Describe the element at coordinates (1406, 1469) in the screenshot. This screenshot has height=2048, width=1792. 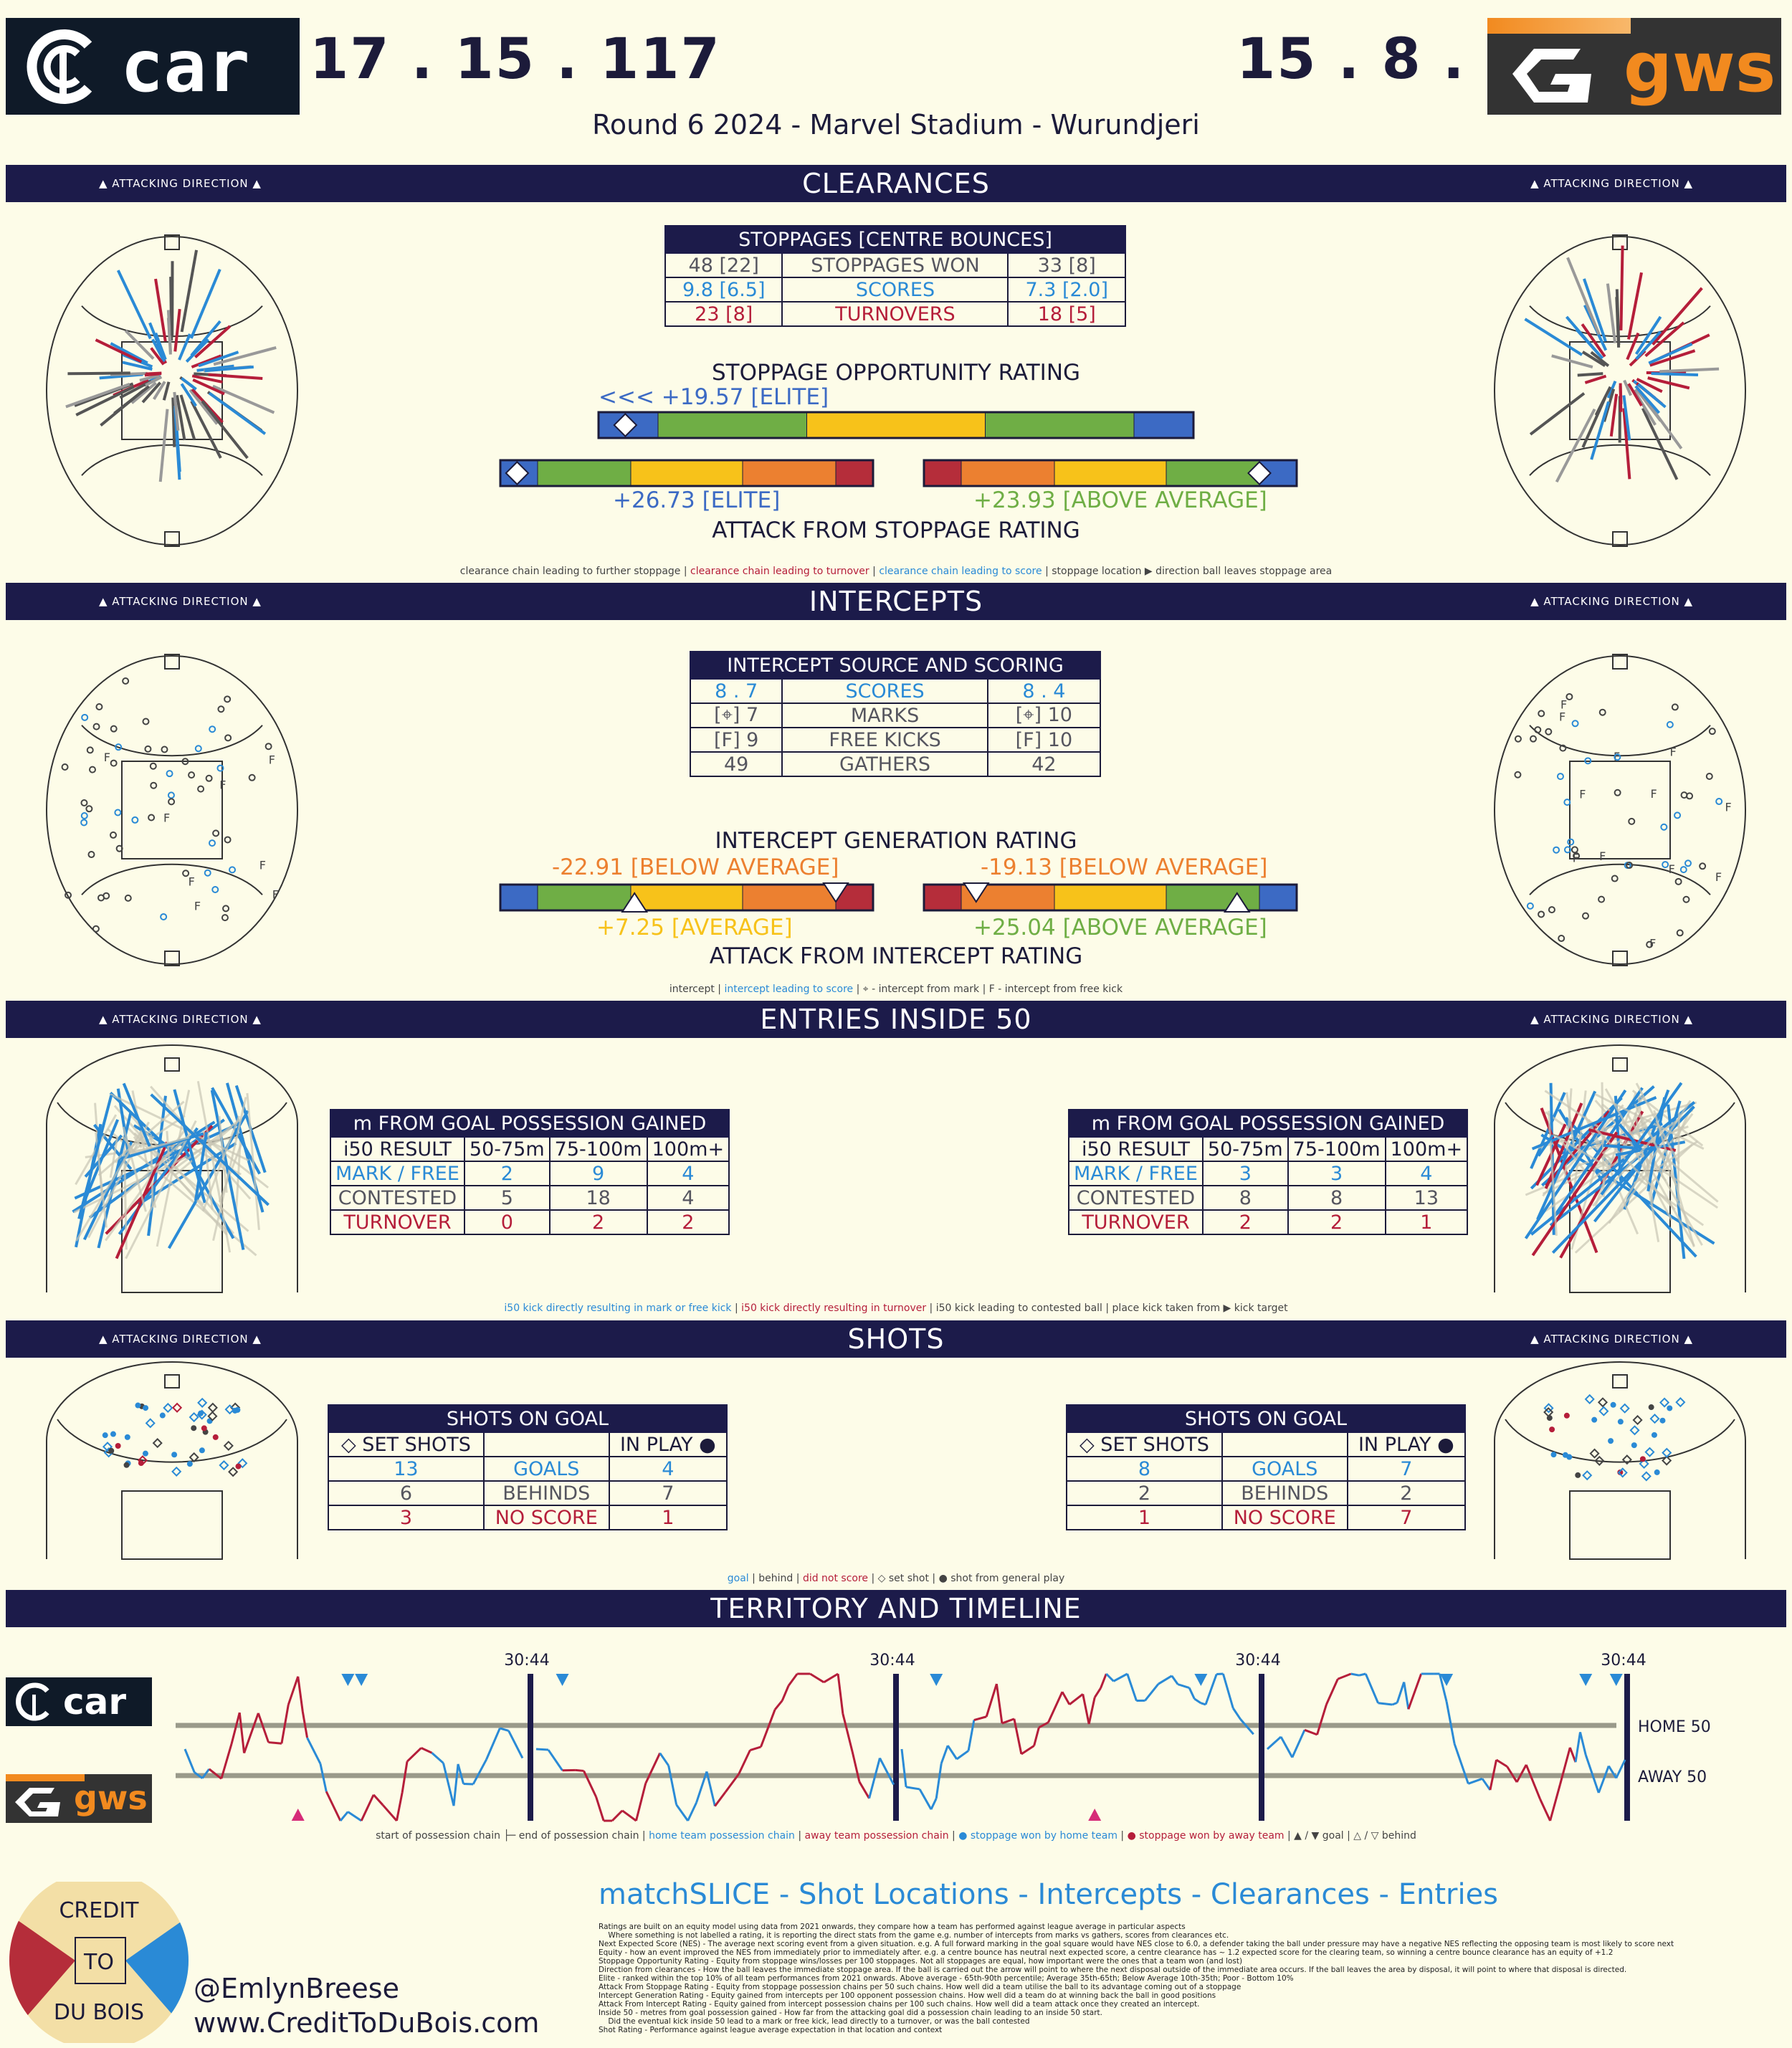
I see `cell: 7` at that location.